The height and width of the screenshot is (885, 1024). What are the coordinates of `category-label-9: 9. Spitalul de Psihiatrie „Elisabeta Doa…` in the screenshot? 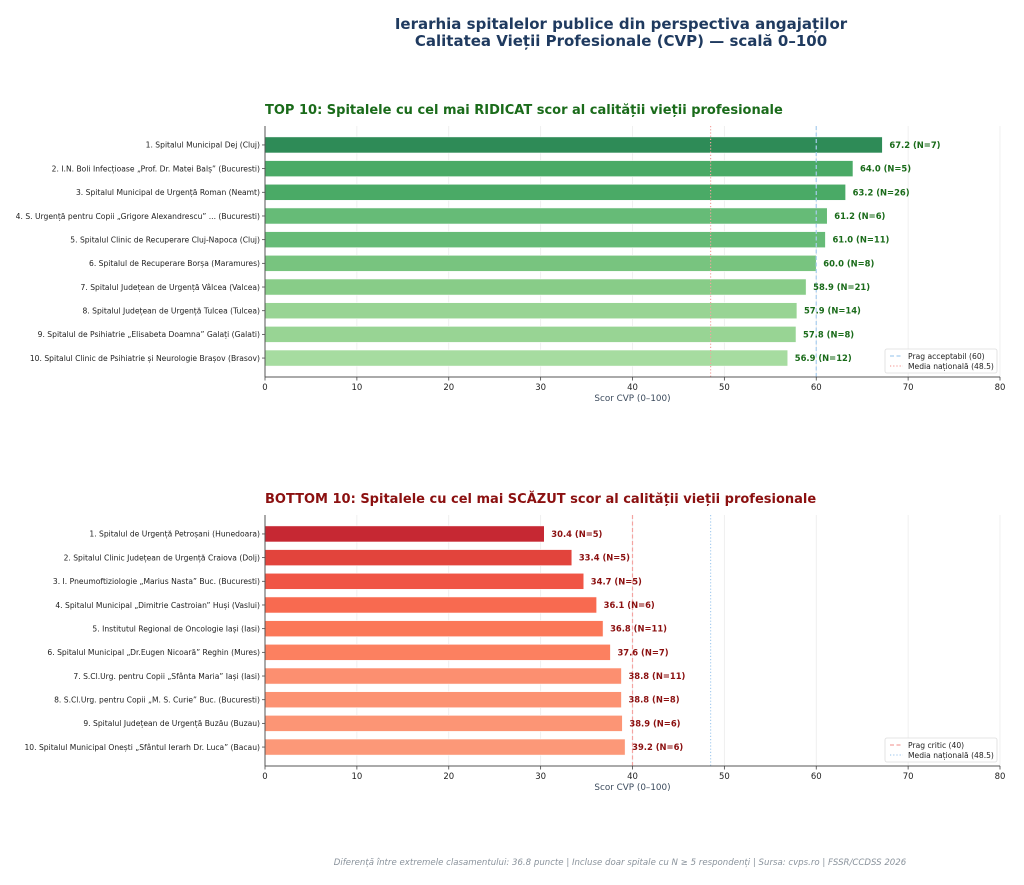 It's located at (149, 335).